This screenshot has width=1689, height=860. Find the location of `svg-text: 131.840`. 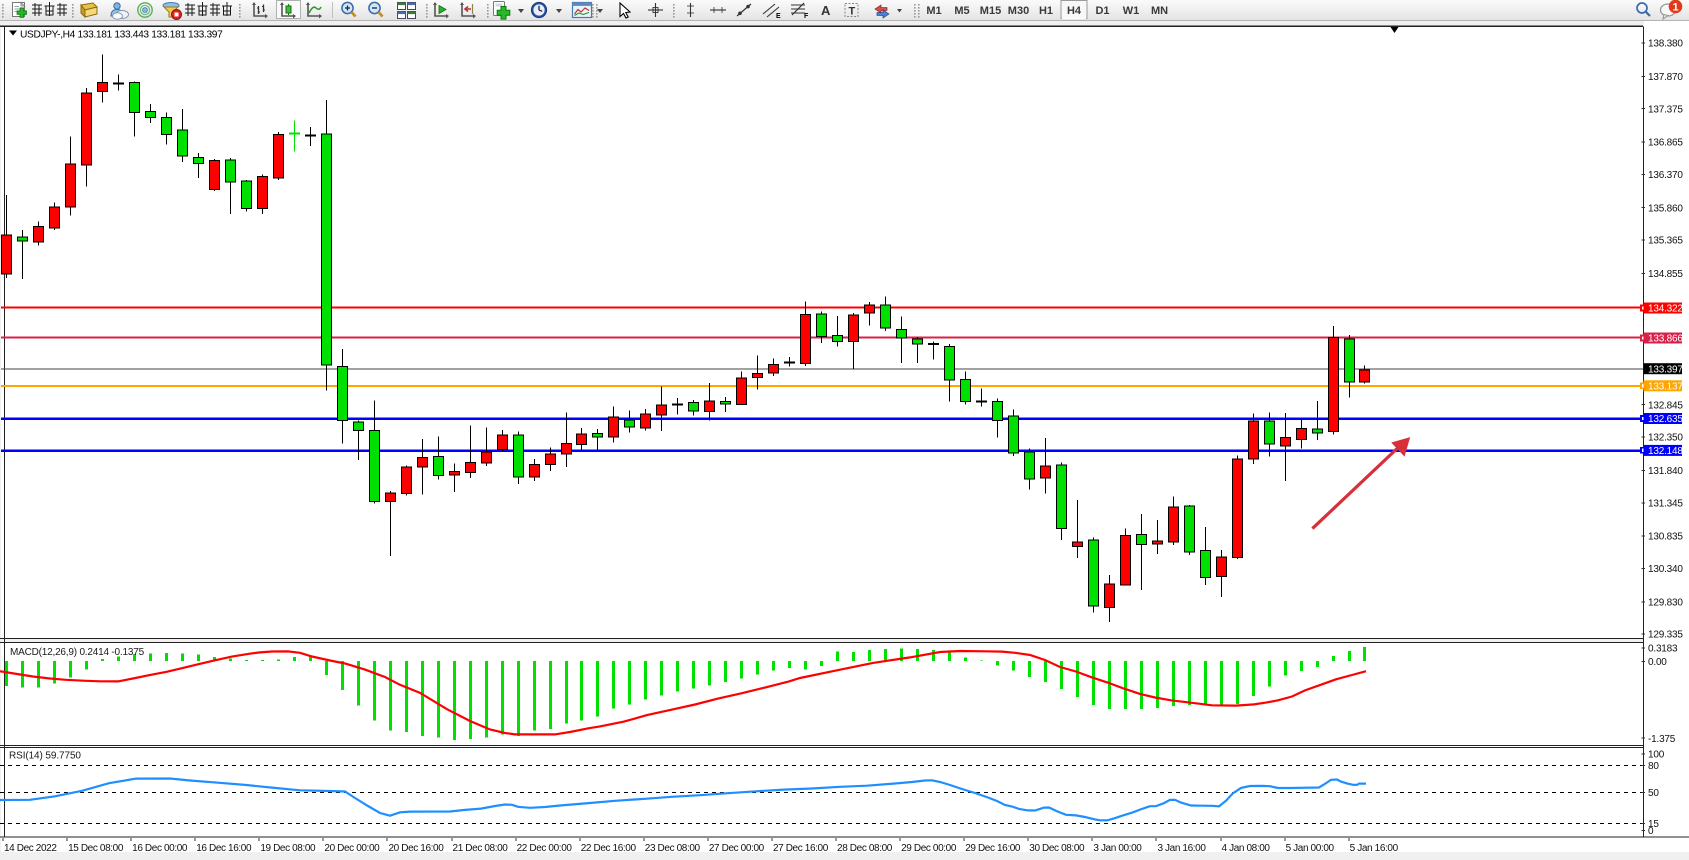

svg-text: 131.840 is located at coordinates (1665, 471).